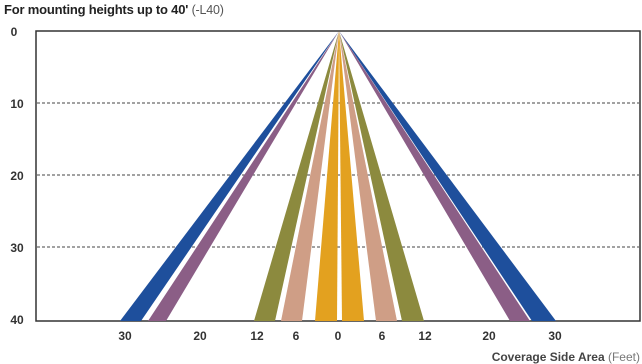 This screenshot has width=642, height=364. What do you see at coordinates (296, 336) in the screenshot?
I see `x-tick-left-6: 6` at bounding box center [296, 336].